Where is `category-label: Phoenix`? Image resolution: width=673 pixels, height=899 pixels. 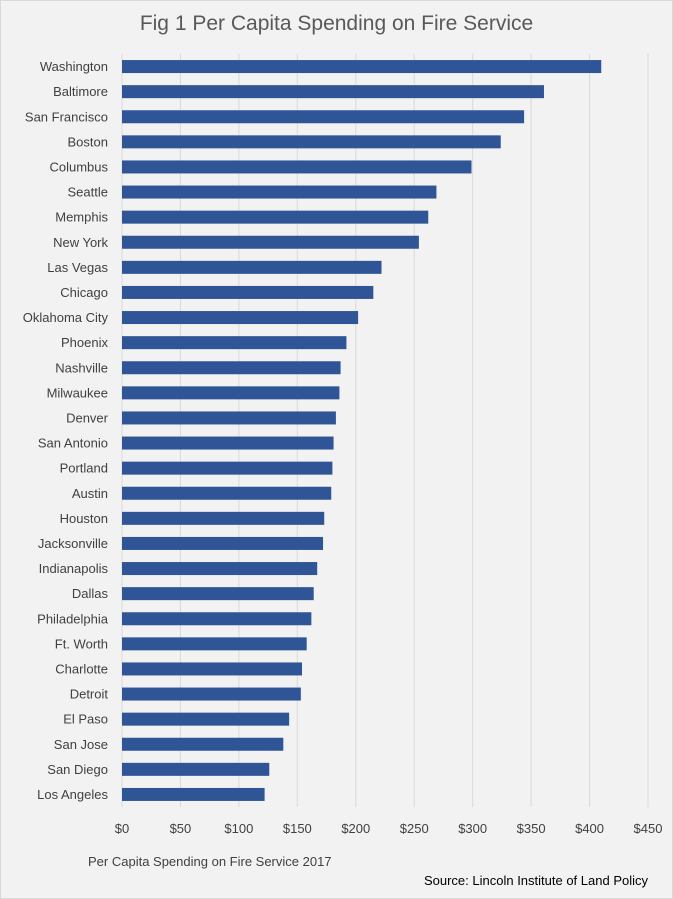
category-label: Phoenix is located at coordinates (84, 342).